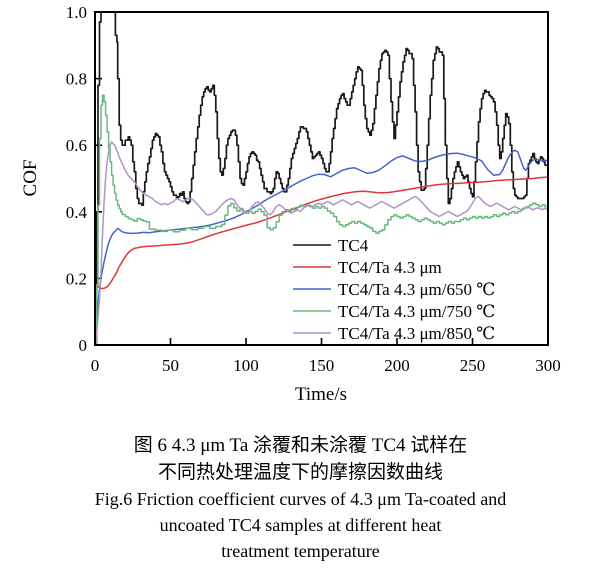  I want to click on caption-english-line2: uncoated TC4 samples at different heat, so click(300, 525).